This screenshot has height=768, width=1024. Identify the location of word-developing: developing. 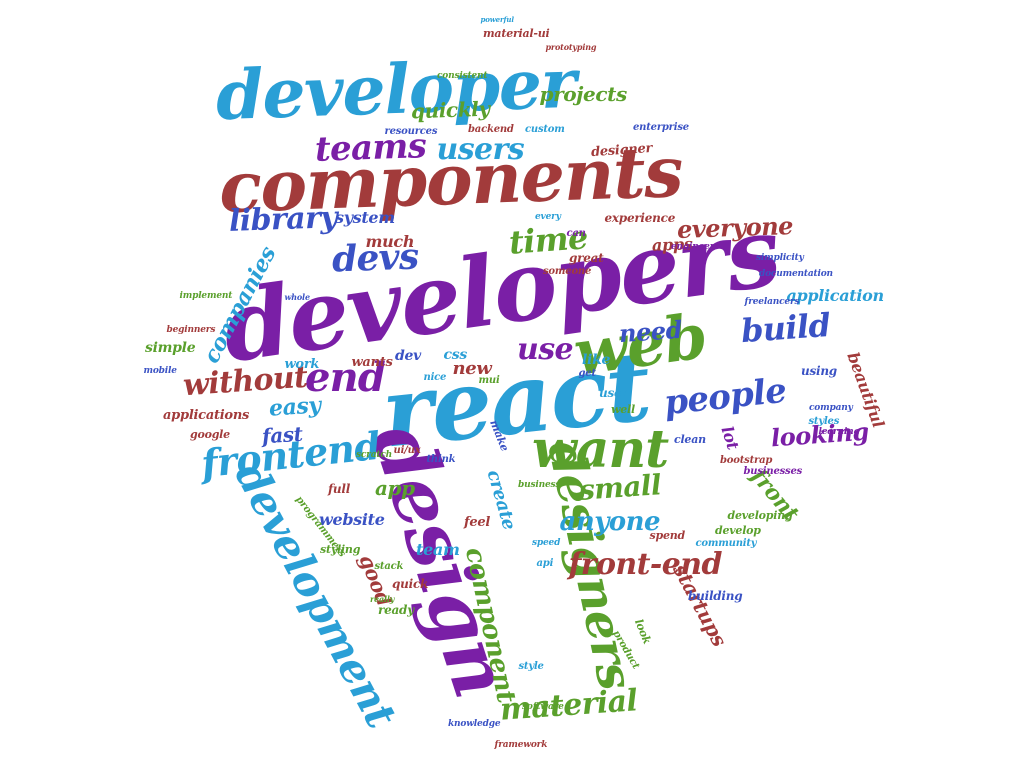
(760, 515).